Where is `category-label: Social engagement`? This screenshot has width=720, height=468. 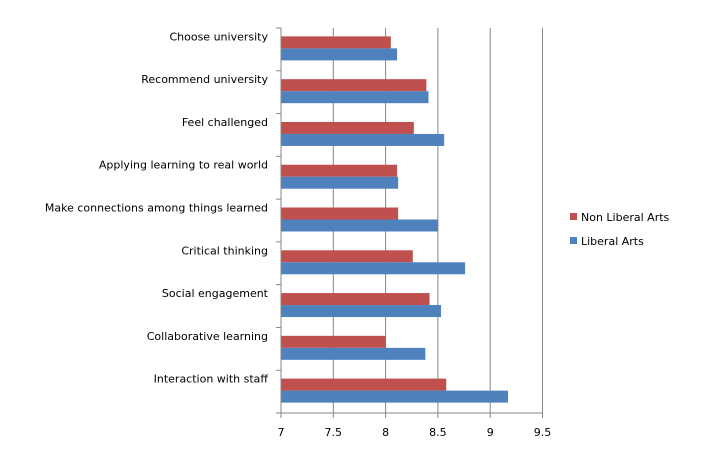
category-label: Social engagement is located at coordinates (215, 293).